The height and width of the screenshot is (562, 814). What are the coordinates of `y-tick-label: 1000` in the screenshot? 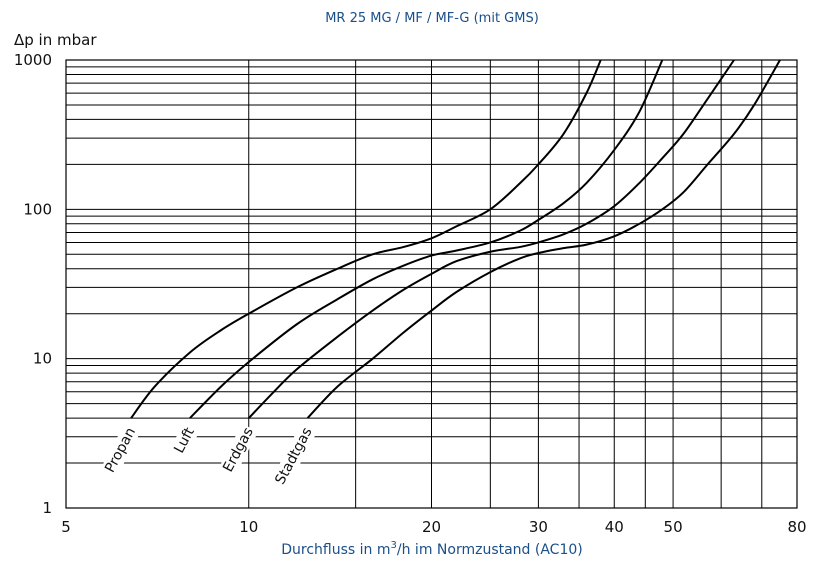 It's located at (33, 60).